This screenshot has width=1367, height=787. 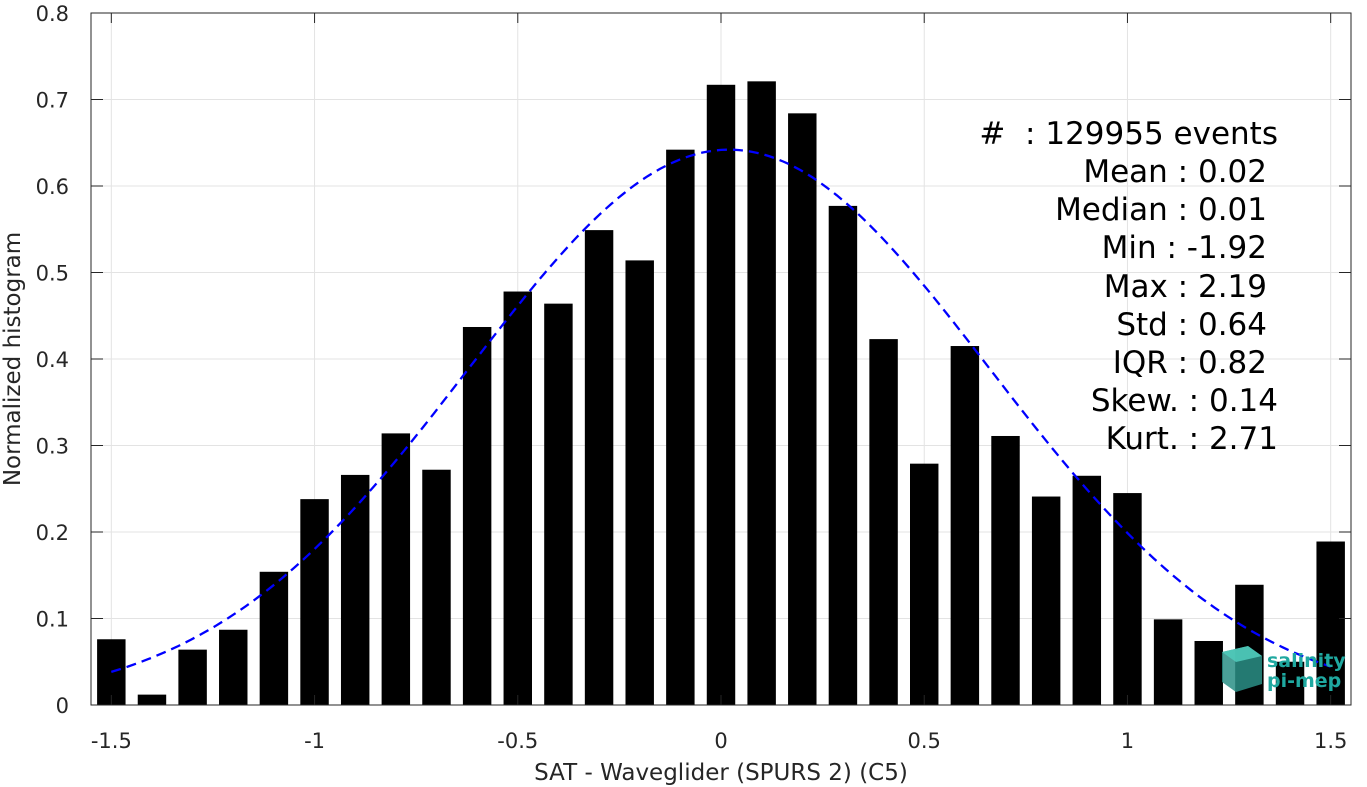 I want to click on x-tick-label: -1, so click(x=314, y=741).